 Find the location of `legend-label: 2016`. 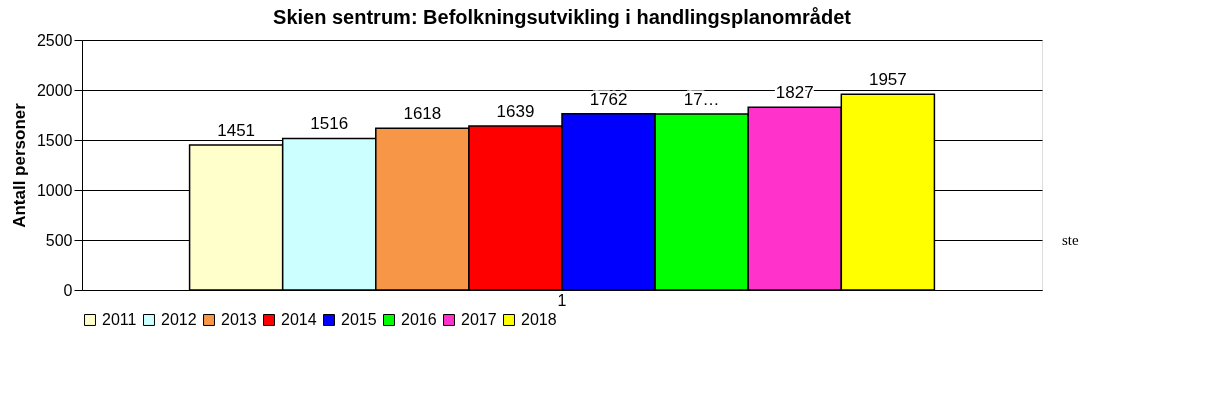

legend-label: 2016 is located at coordinates (419, 319).